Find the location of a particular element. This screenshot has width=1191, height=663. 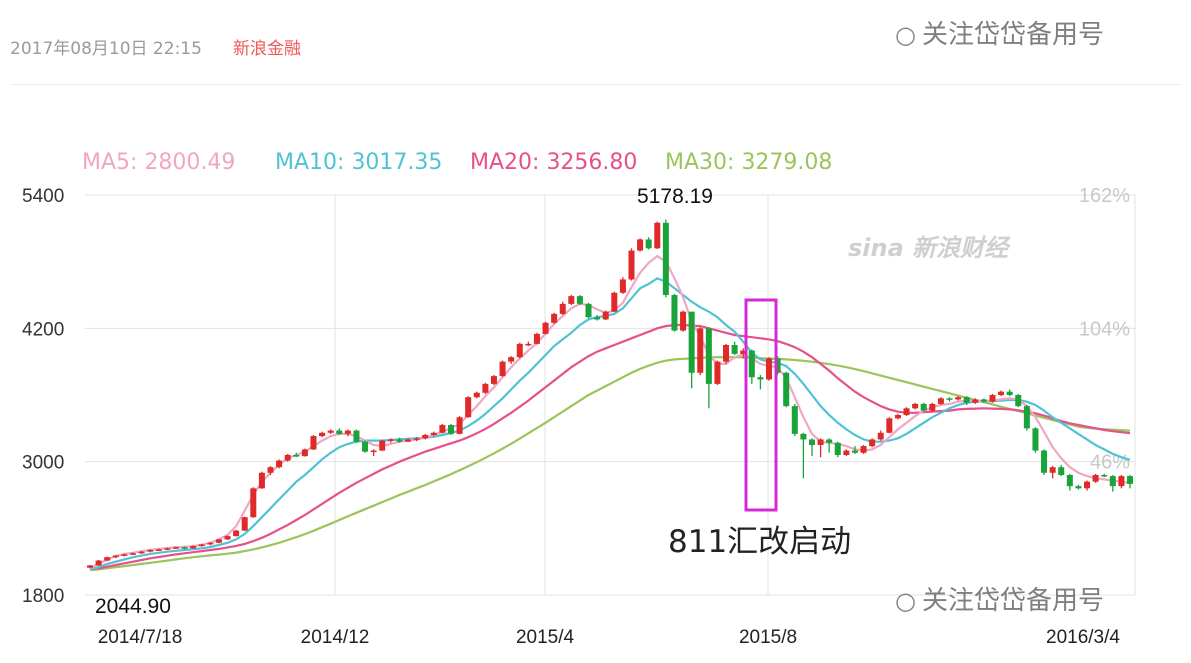

legend-ma5-value: 2800.49 is located at coordinates (190, 162).